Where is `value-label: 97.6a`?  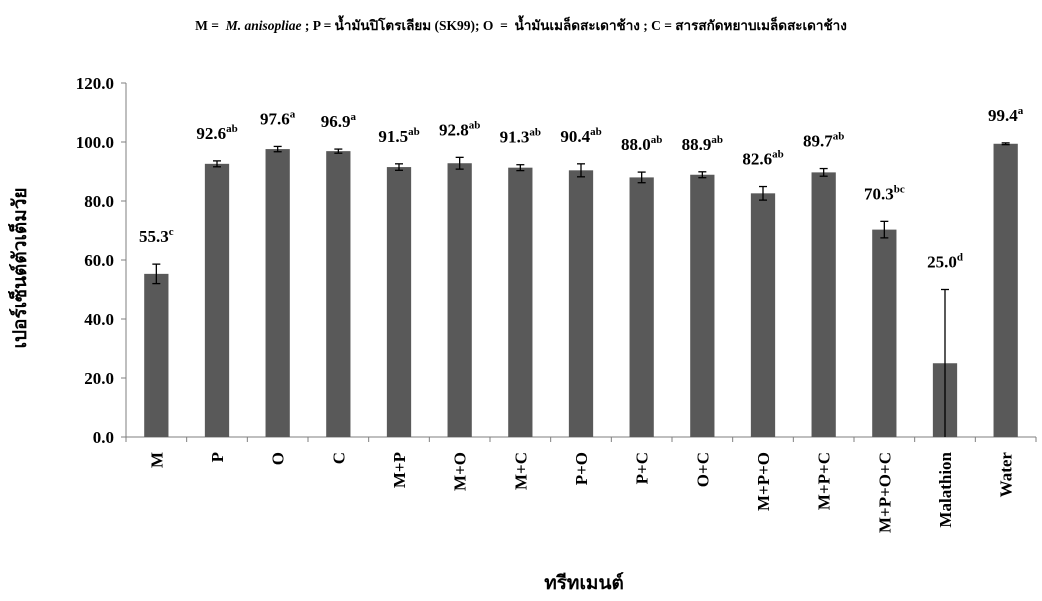 value-label: 97.6a is located at coordinates (278, 118).